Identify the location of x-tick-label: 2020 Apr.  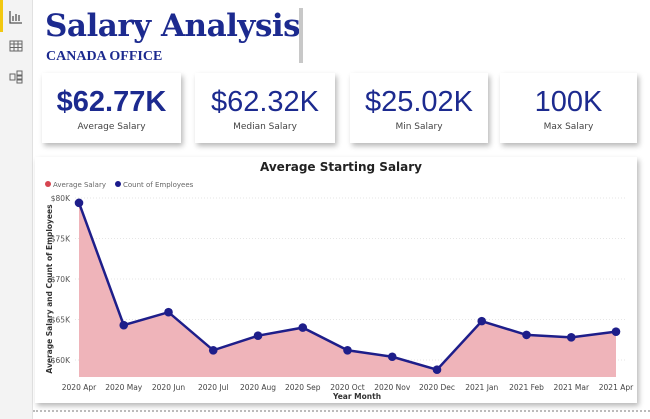
(79, 387).